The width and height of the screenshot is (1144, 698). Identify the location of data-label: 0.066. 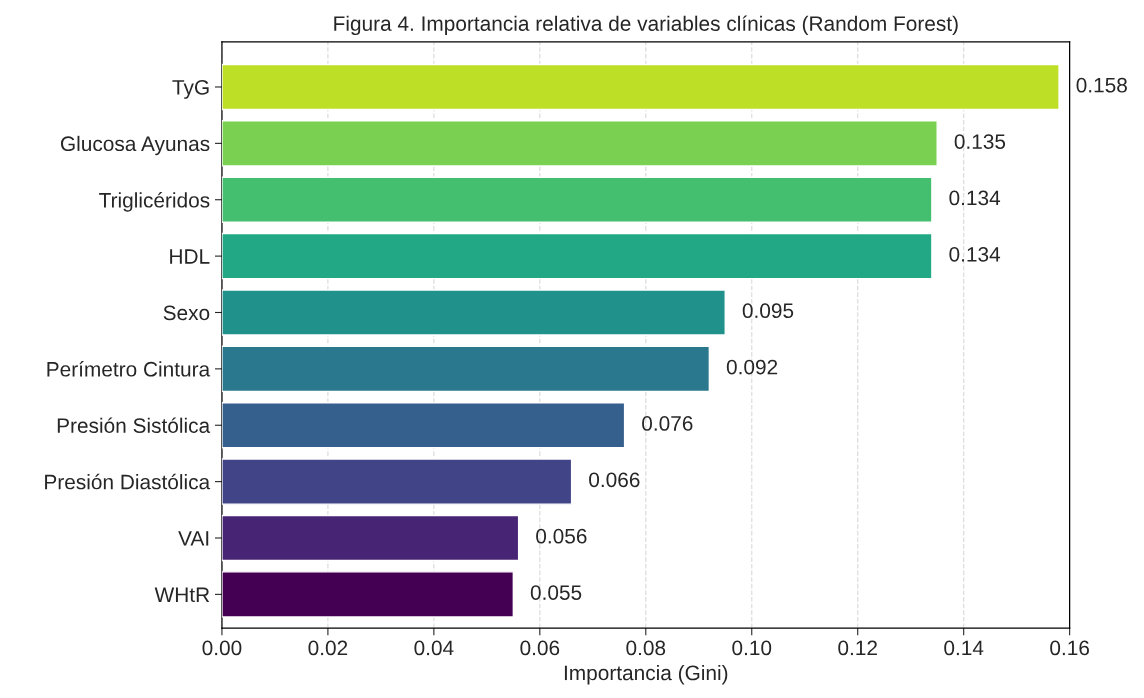
(614, 480).